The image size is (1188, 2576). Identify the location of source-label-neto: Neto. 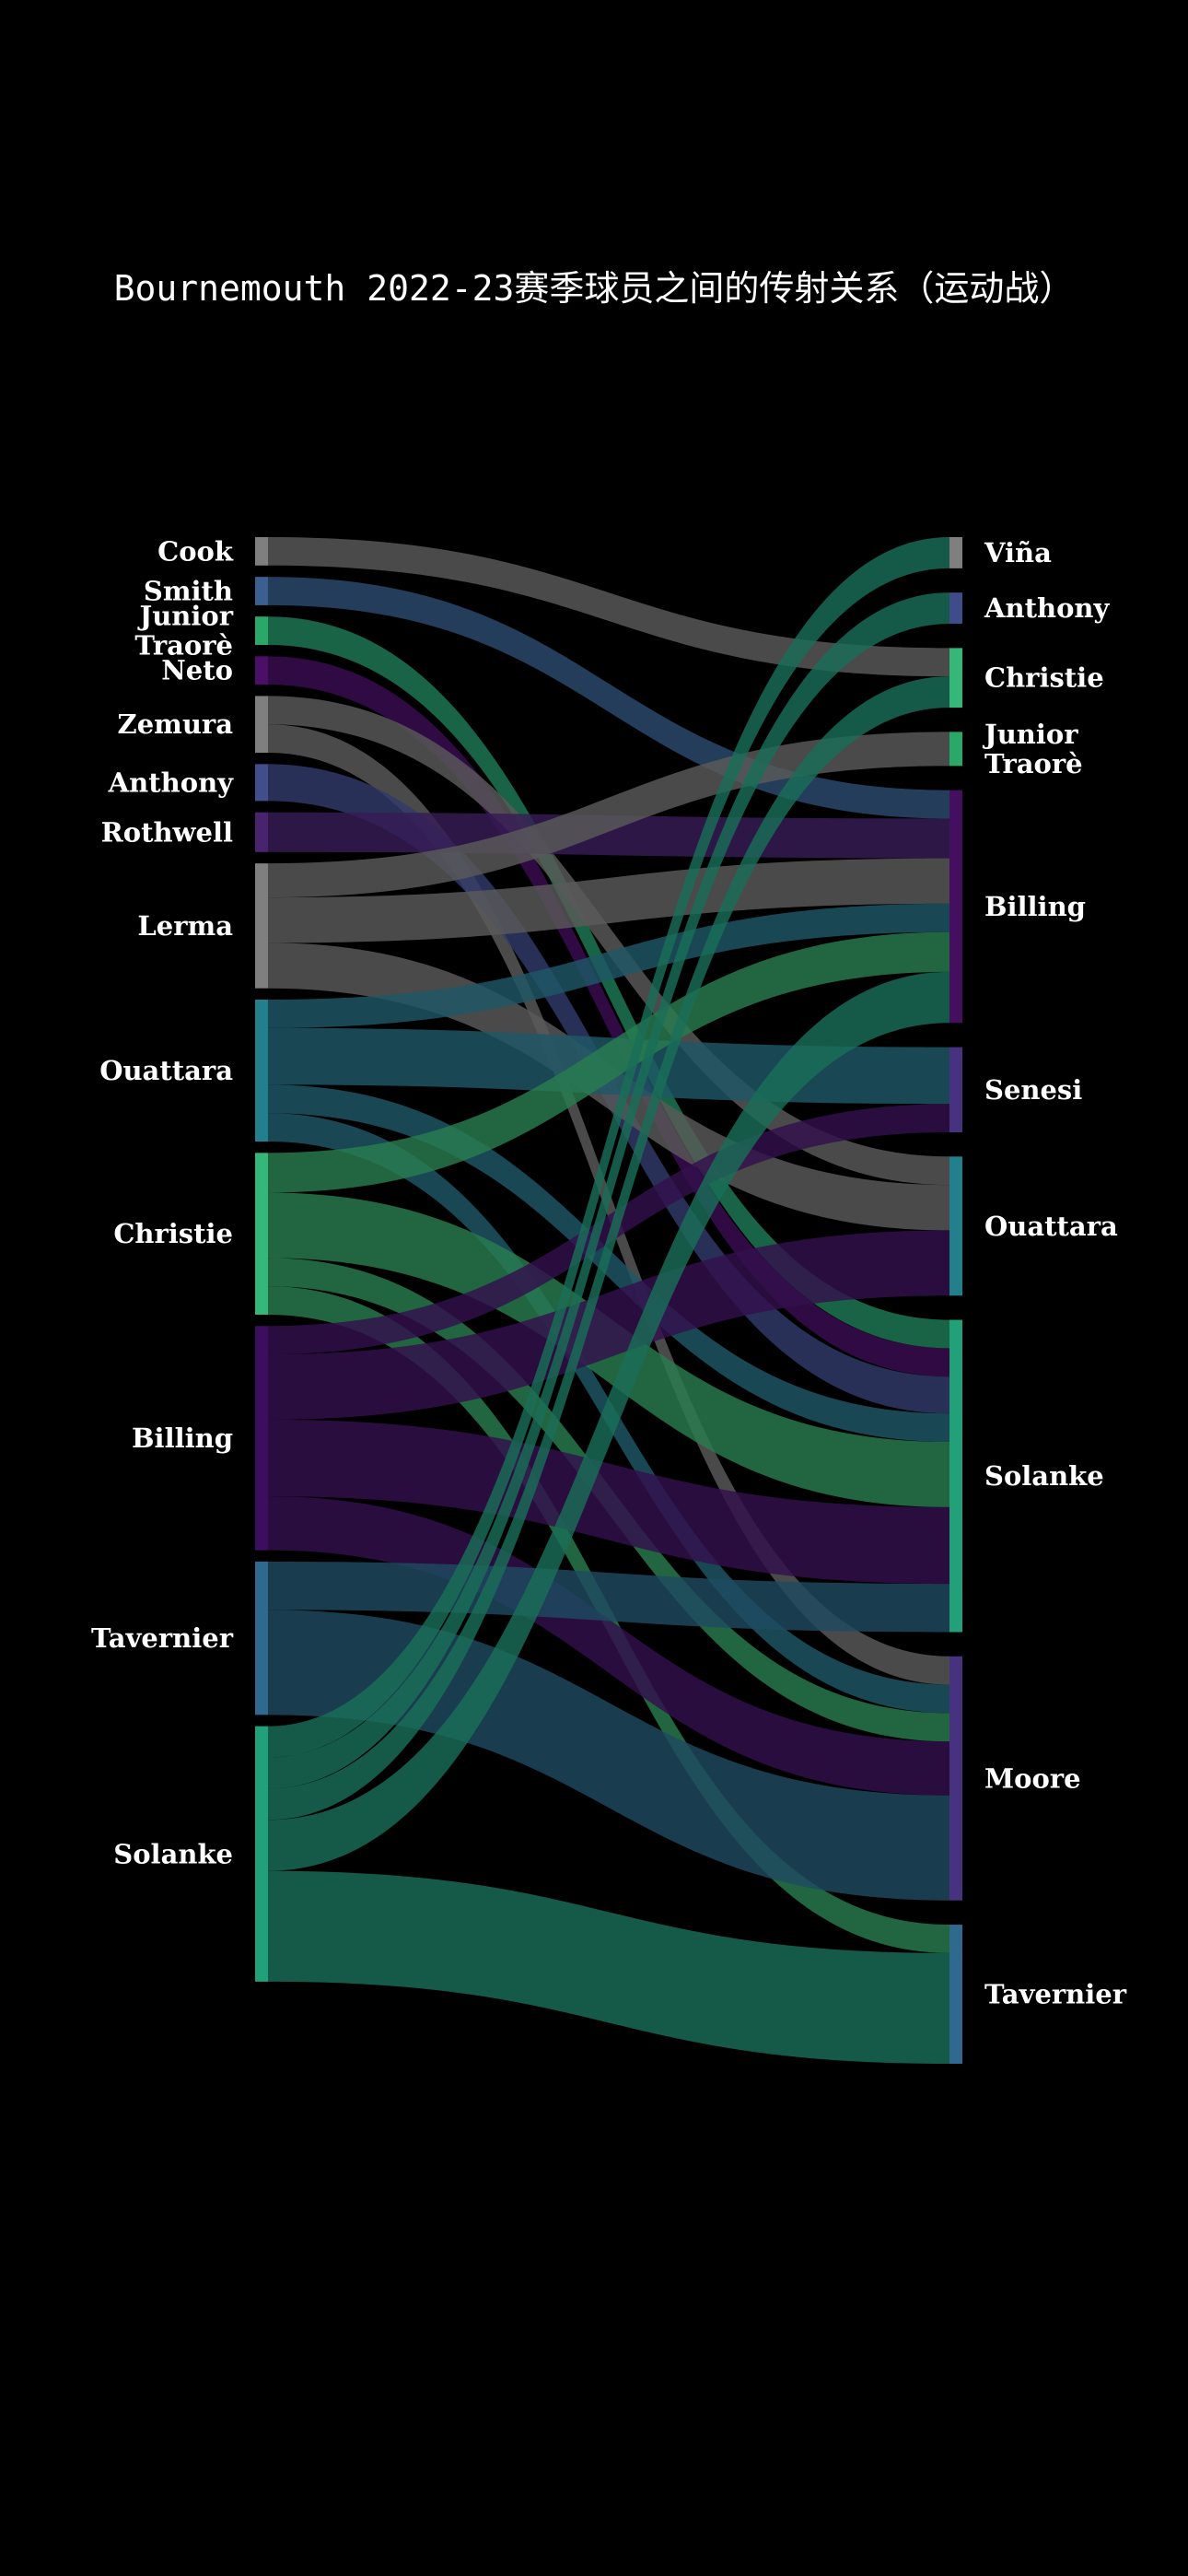
(197, 670).